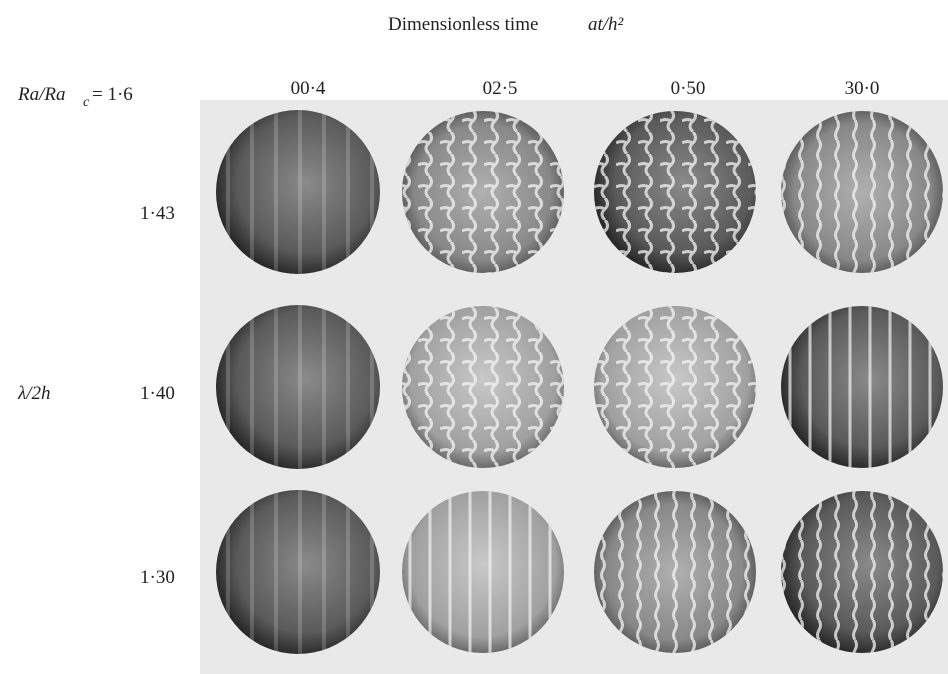  I want to click on parameter-value: = 1·6, so click(112, 94).